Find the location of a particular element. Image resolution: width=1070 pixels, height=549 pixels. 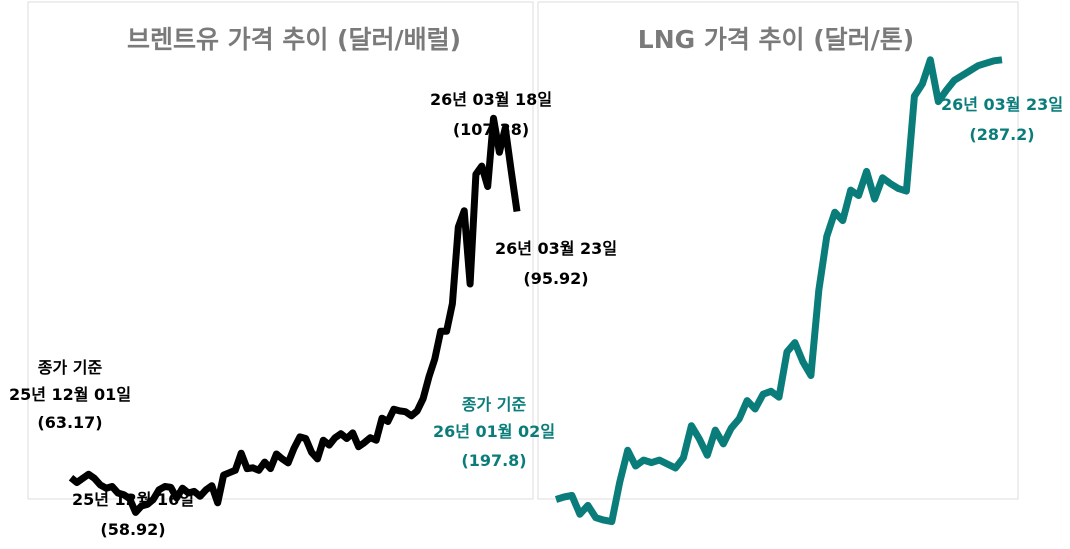

brent-end-value: (95.92) is located at coordinates (555, 278).